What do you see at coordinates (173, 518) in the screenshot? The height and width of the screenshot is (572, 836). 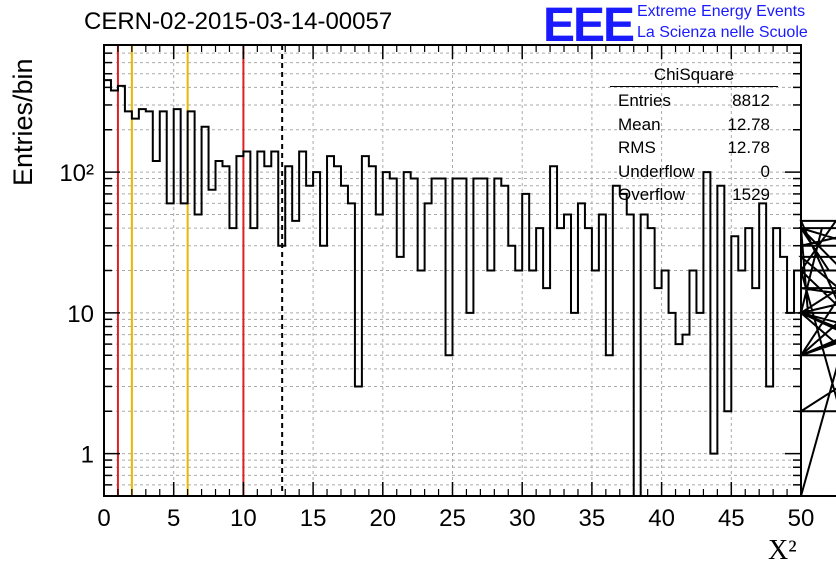 I see `x-tick-label: 5` at bounding box center [173, 518].